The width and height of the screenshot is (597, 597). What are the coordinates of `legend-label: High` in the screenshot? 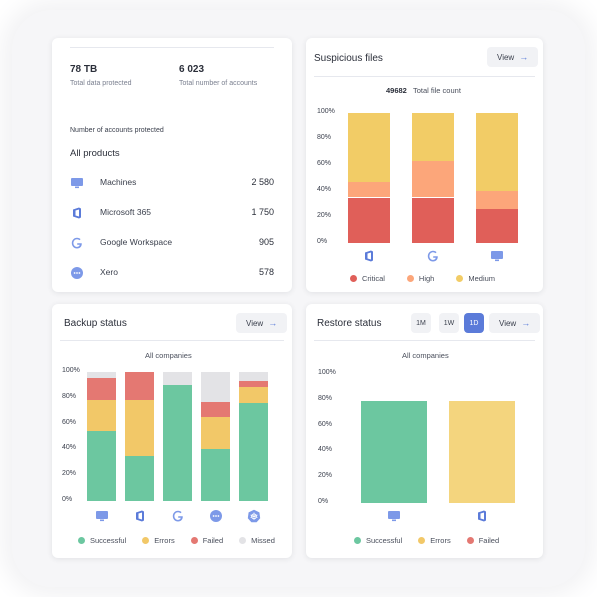 It's located at (426, 278).